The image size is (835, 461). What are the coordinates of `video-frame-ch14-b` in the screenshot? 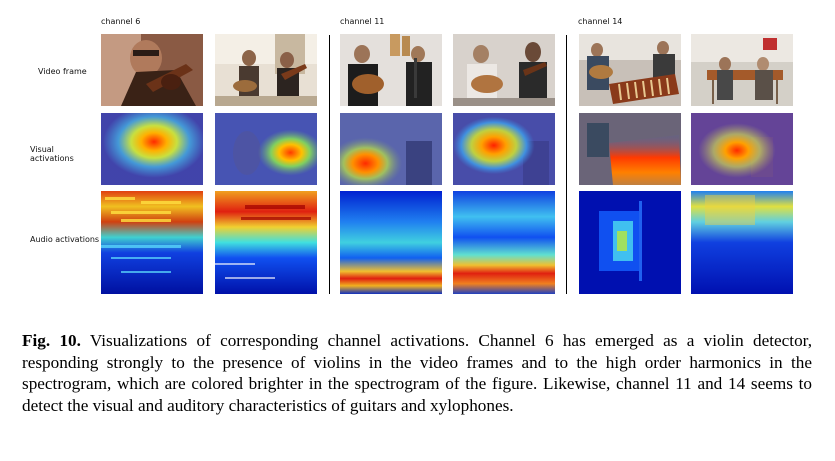 It's located at (742, 70).